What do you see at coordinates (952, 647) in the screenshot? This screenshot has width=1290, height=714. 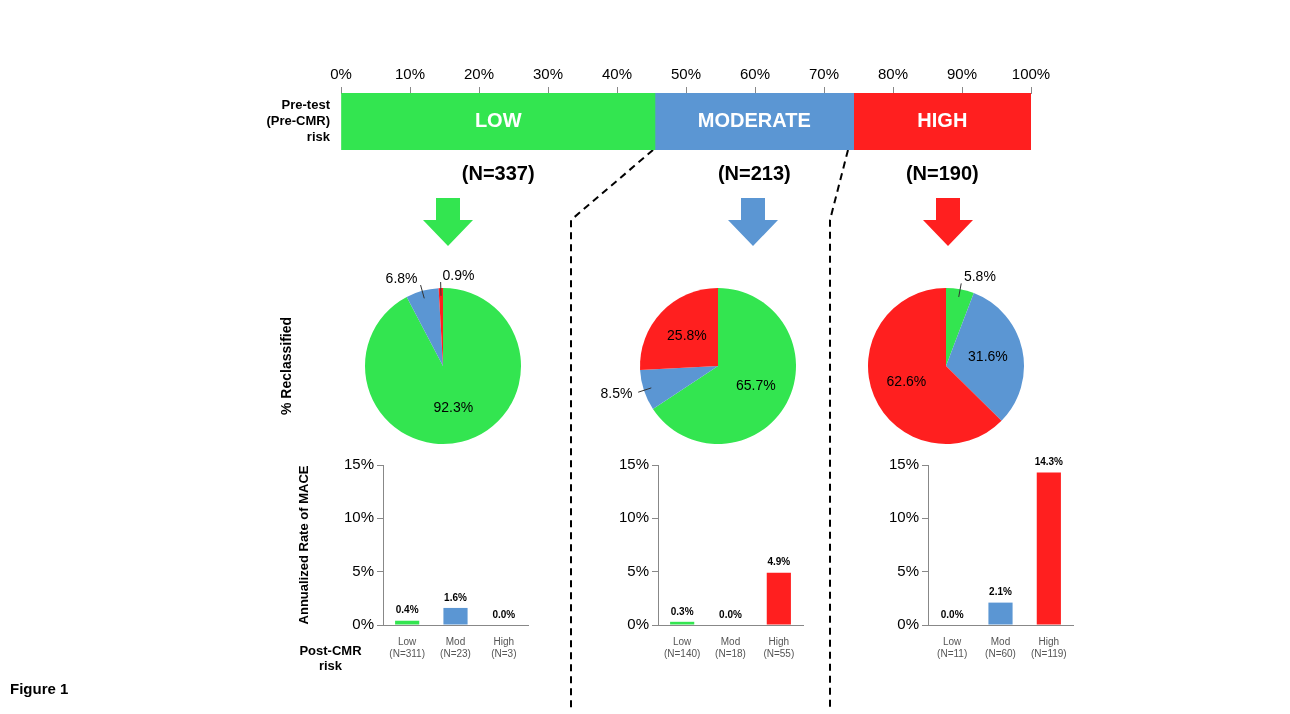 I see `x-tick-label: Low (N=11)` at bounding box center [952, 647].